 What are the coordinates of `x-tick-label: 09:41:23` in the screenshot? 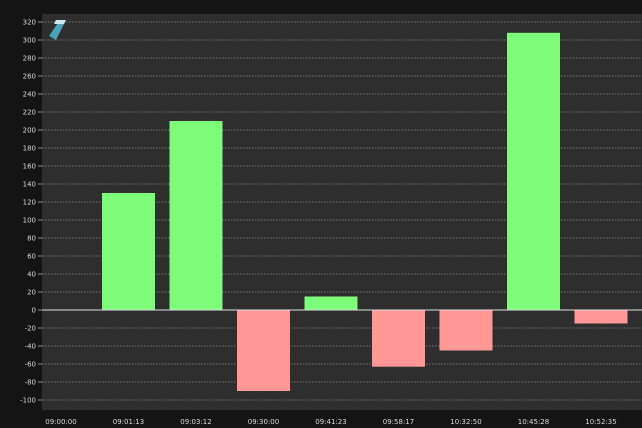 It's located at (330, 422).